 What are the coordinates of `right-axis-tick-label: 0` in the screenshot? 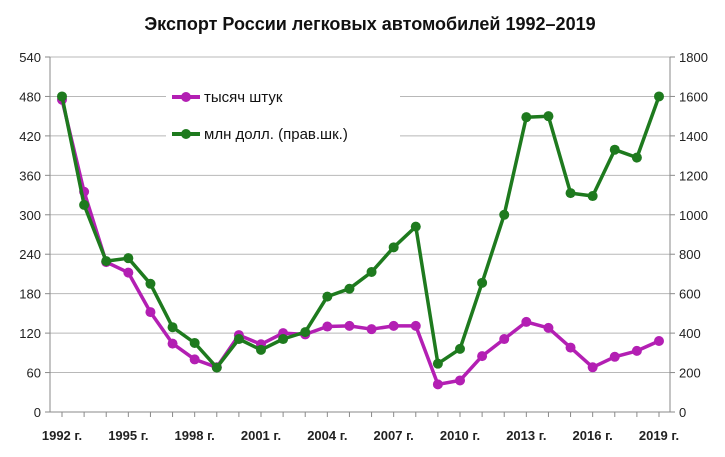 It's located at (682, 412).